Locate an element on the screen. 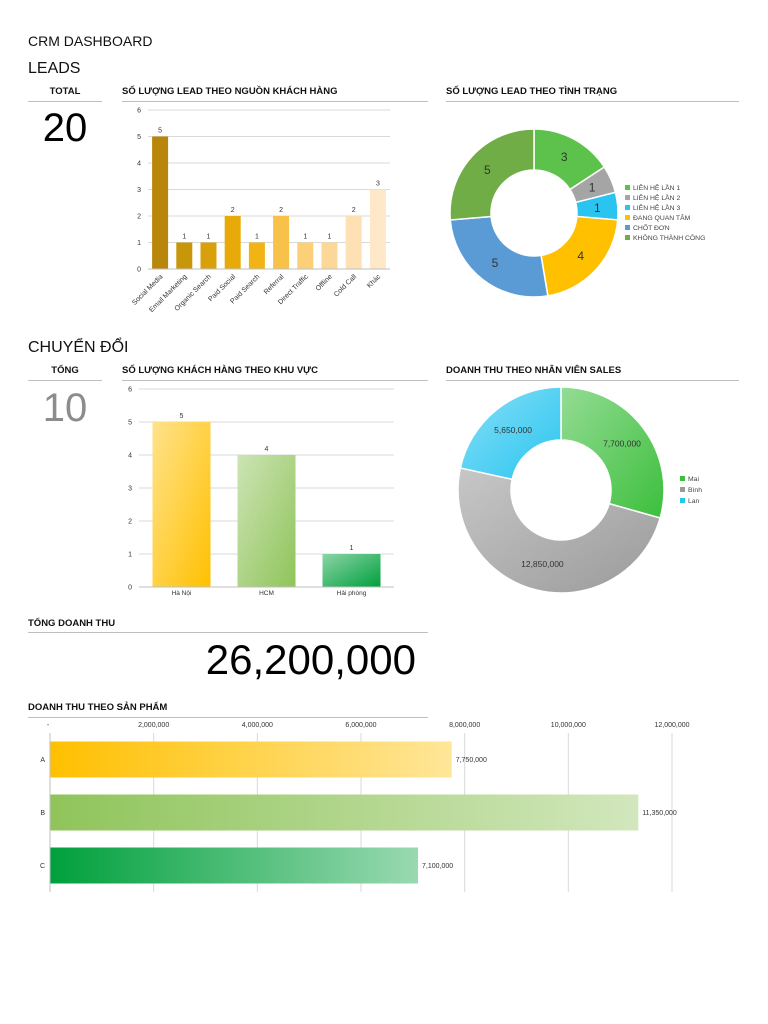  source-xtick: Referral is located at coordinates (274, 284).